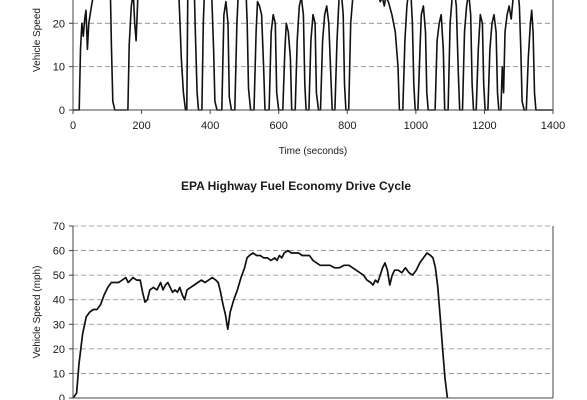  I want to click on x-tick-label-800: 800, so click(347, 126).